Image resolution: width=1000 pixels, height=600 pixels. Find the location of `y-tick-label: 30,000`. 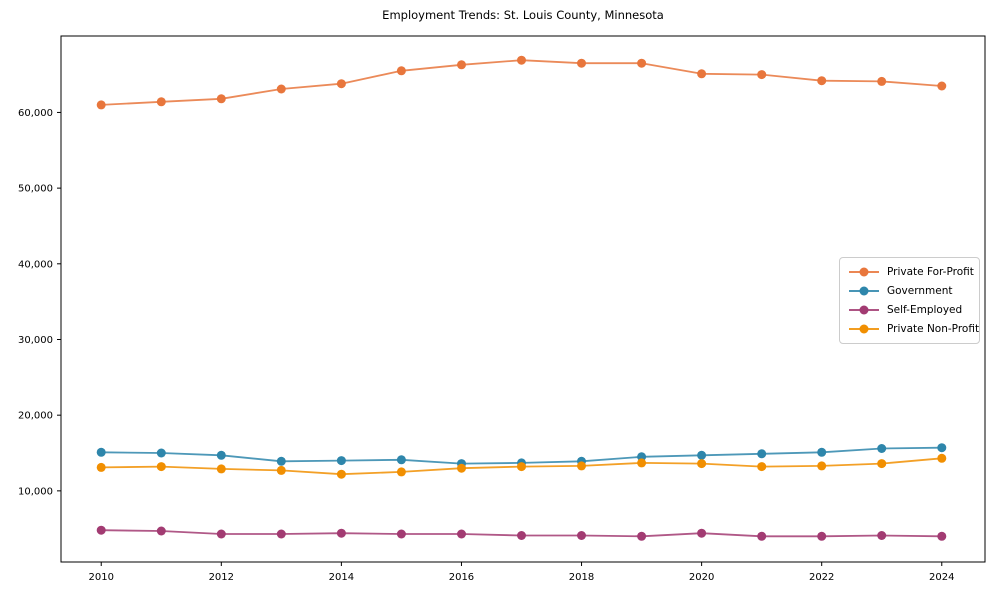

y-tick-label: 30,000 is located at coordinates (35, 340).